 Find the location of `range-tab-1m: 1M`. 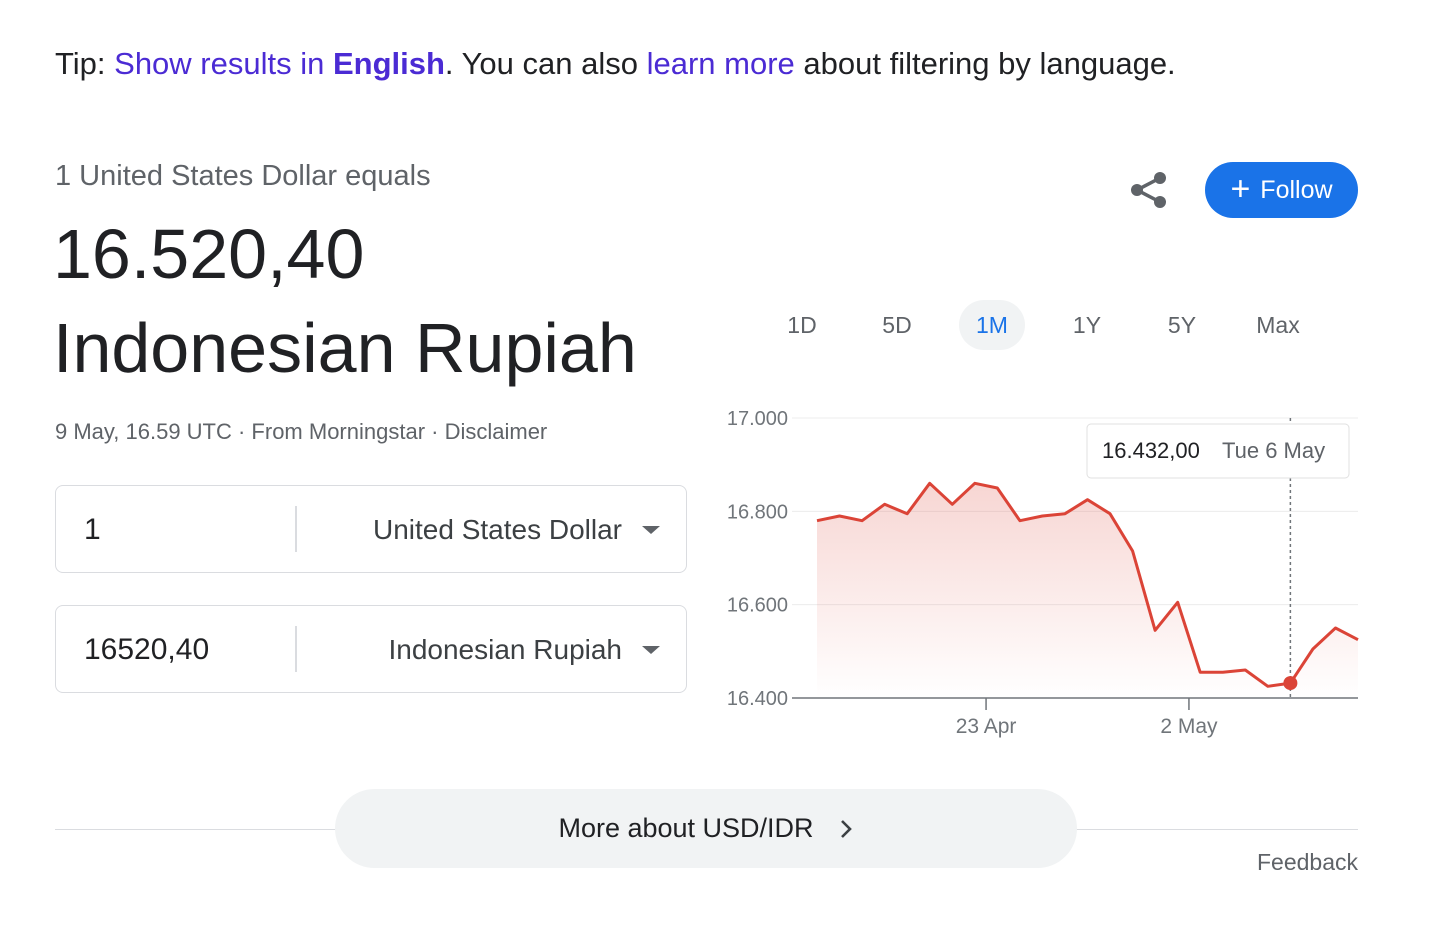

range-tab-1m: 1M is located at coordinates (992, 325).